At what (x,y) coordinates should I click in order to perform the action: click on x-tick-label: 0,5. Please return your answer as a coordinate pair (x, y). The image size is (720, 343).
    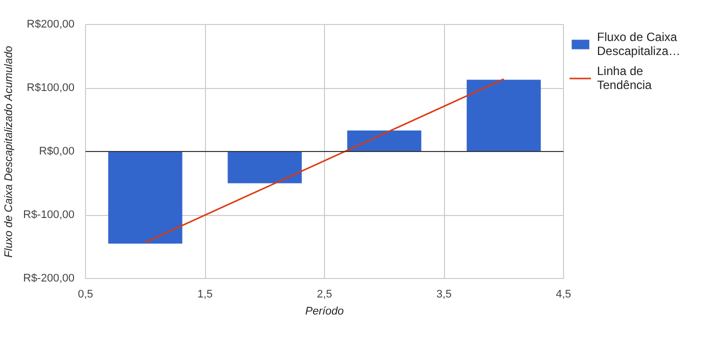
    Looking at the image, I should click on (86, 294).